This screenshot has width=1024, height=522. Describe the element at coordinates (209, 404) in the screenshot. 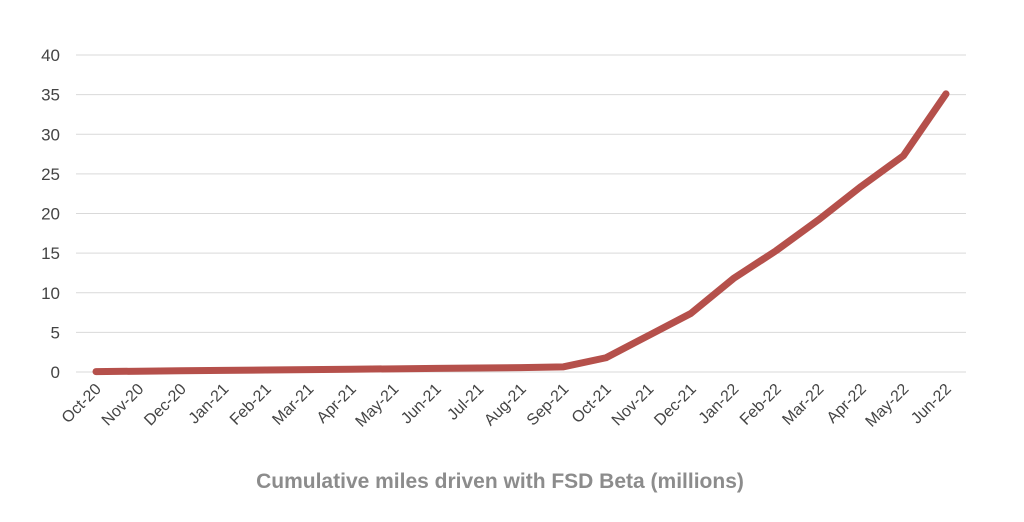

I see `x-tick-label: Jan-21` at that location.